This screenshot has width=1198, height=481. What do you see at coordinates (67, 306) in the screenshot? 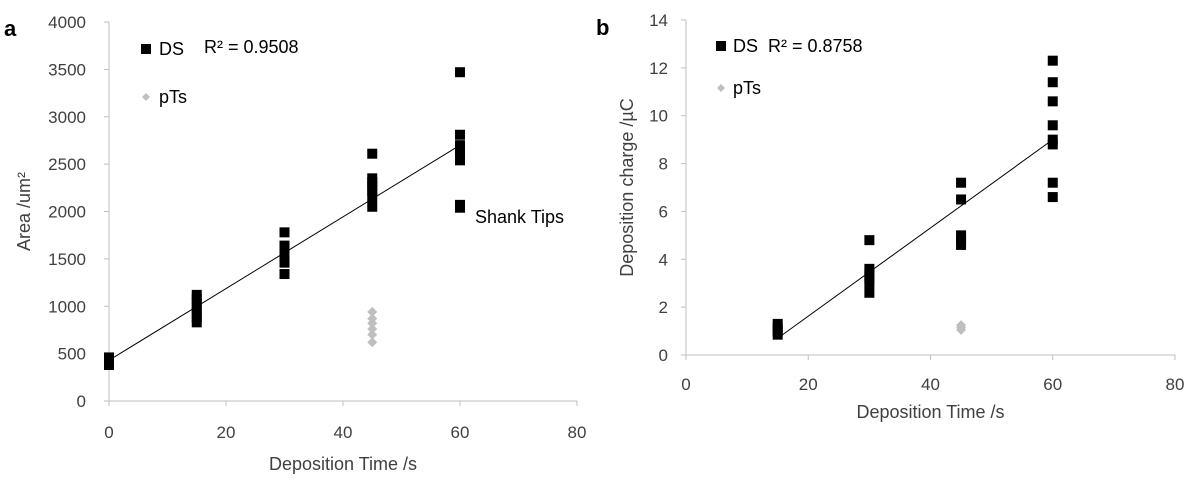
I see `y-tick-label: 1000` at bounding box center [67, 306].